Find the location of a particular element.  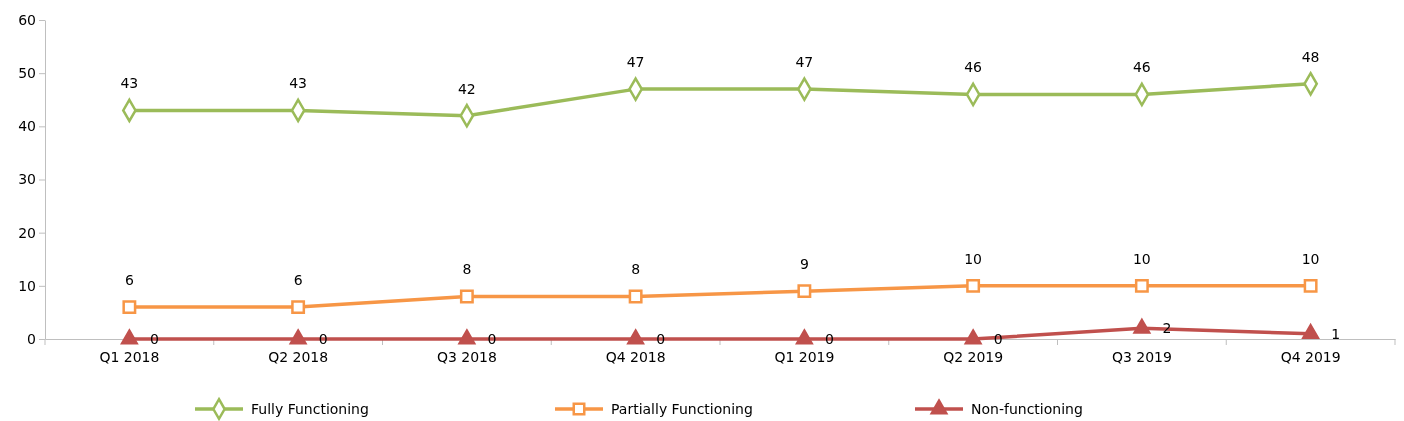

y-tick-label: 10 is located at coordinates (27, 285).